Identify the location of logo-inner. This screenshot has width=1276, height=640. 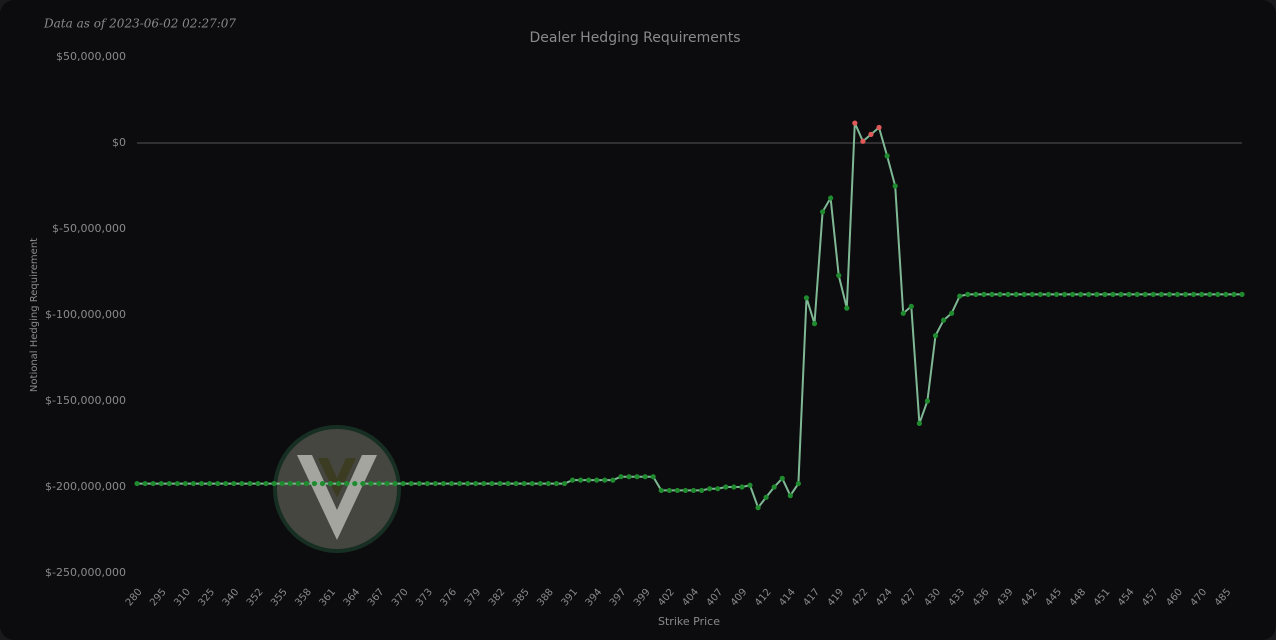
(337, 478).